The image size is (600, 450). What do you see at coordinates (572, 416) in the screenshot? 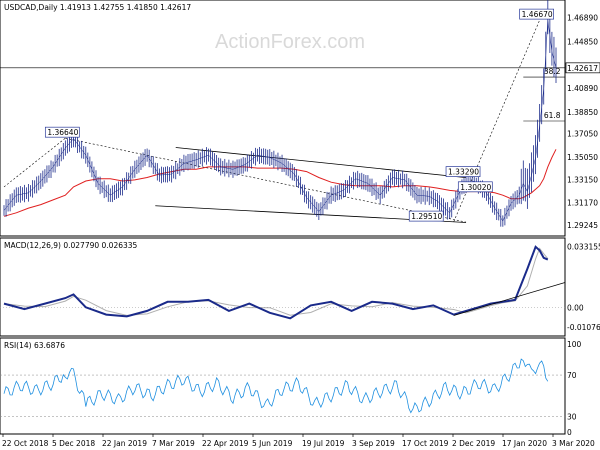
I see `rsi-y-tick: 30` at bounding box center [572, 416].